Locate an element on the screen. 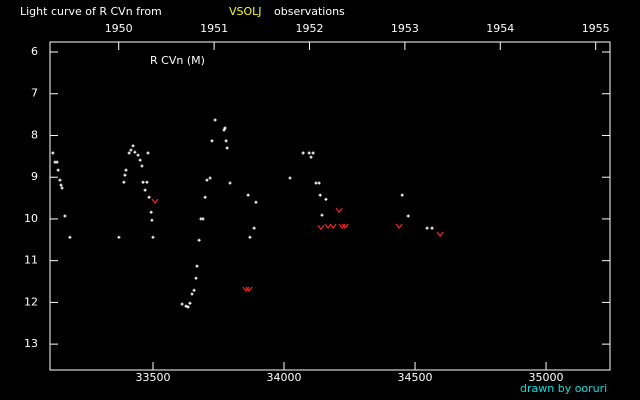  source: VSOLJ is located at coordinates (245, 11).